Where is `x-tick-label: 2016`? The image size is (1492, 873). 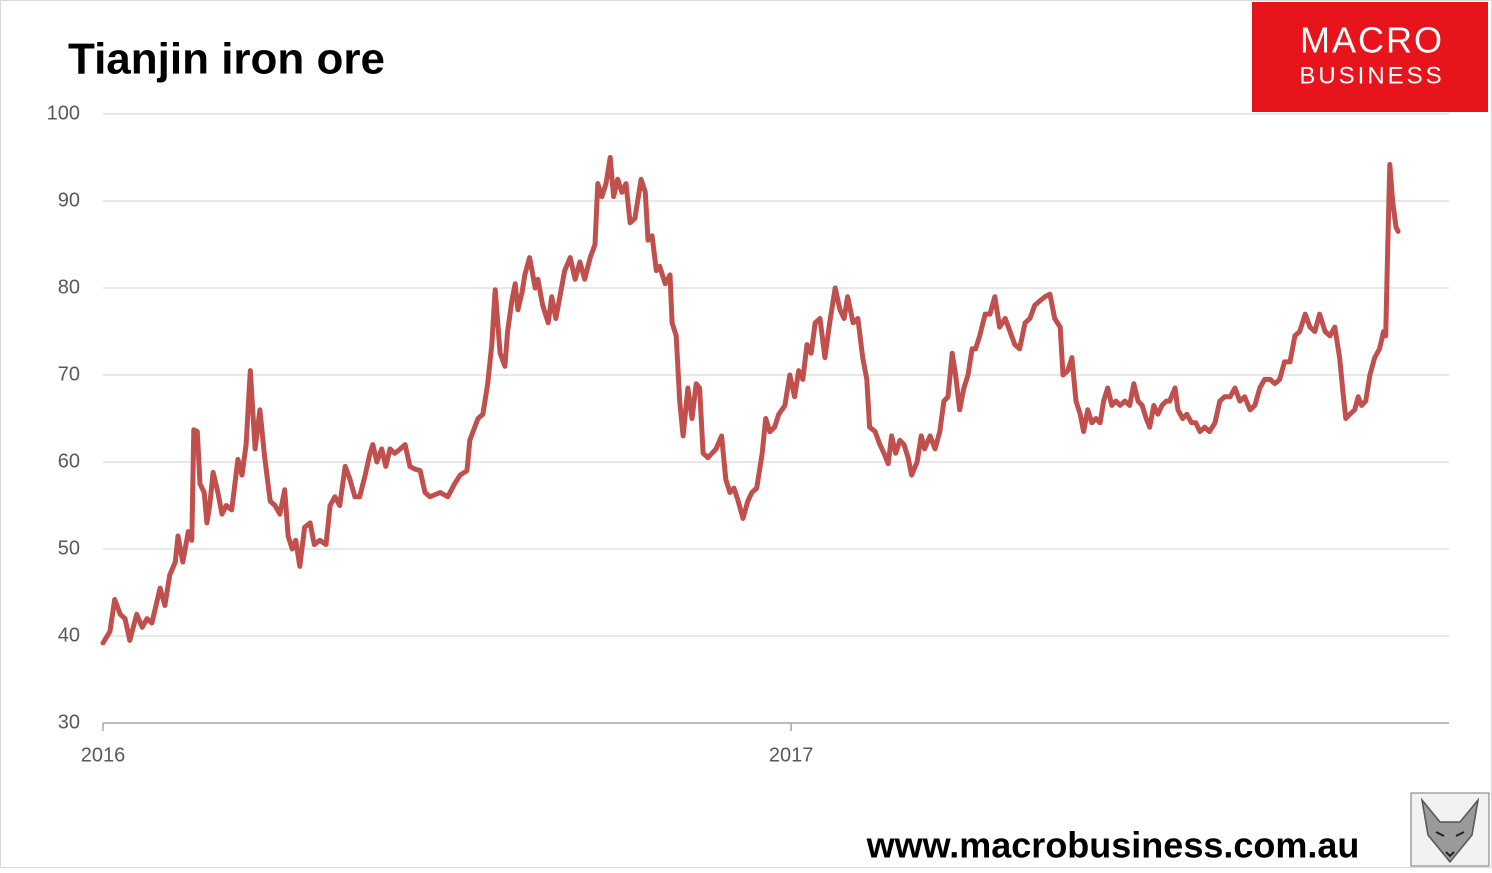
x-tick-label: 2016 is located at coordinates (103, 755).